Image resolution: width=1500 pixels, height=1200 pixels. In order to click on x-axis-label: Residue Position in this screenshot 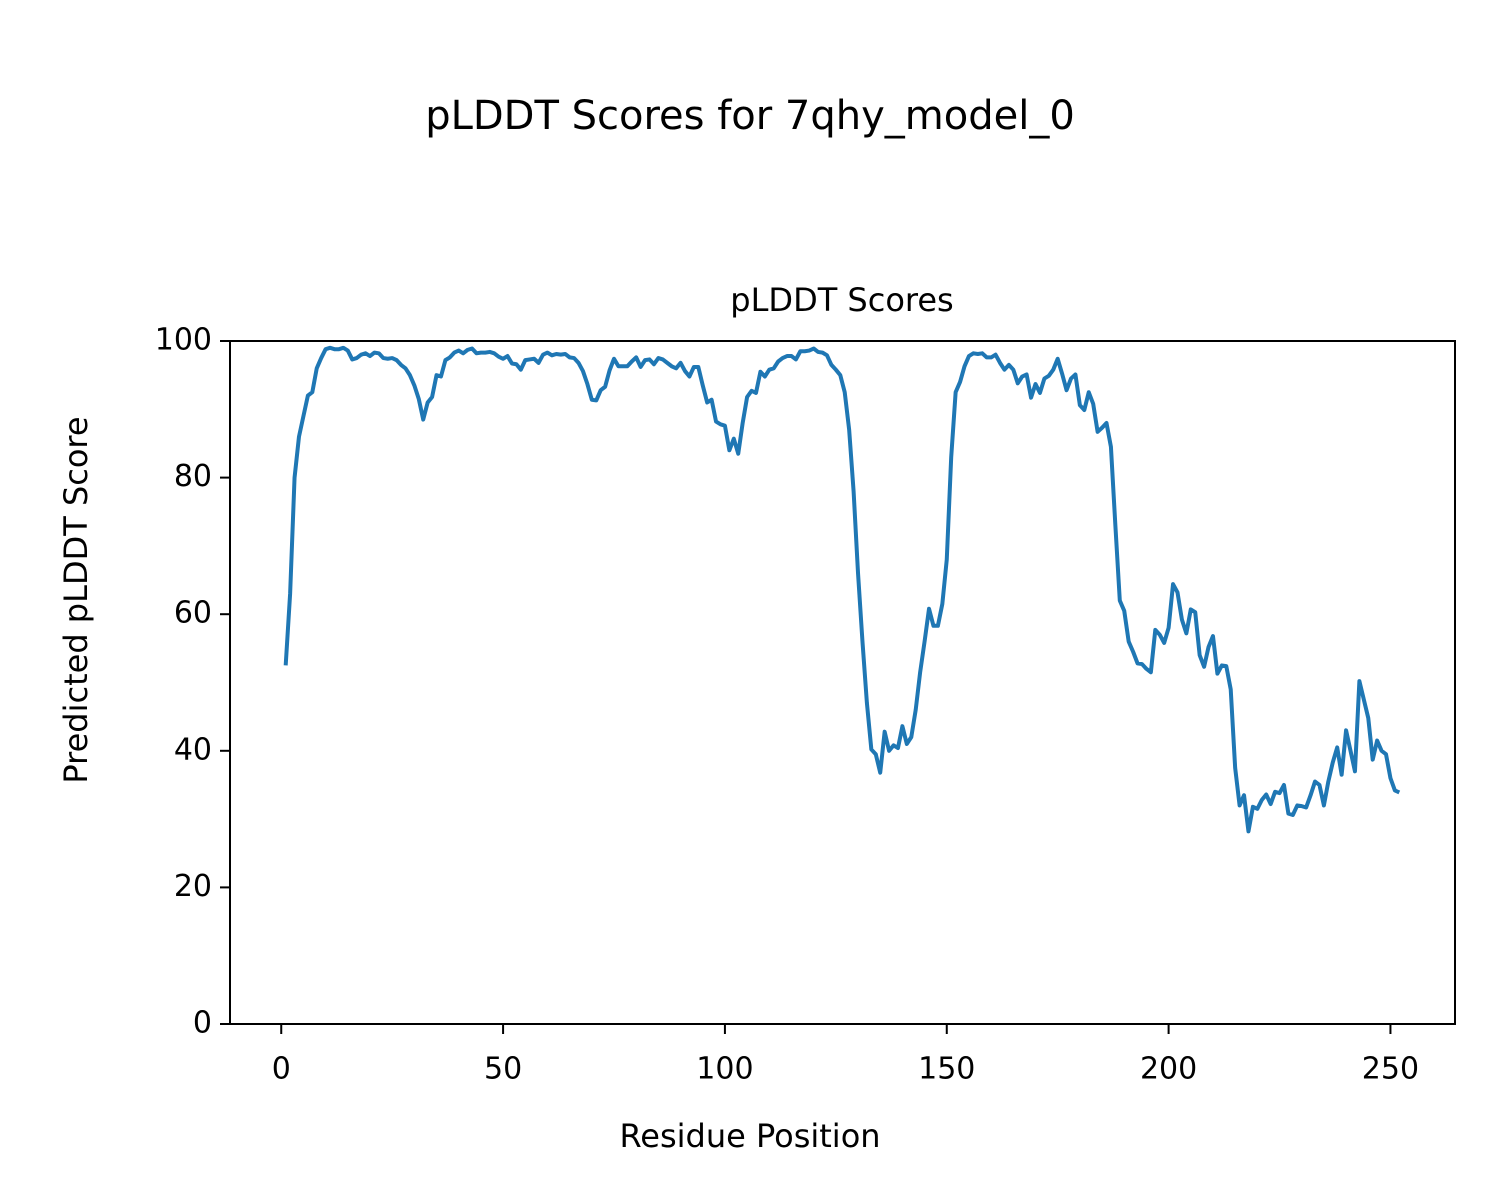, I will do `click(749, 1136)`.